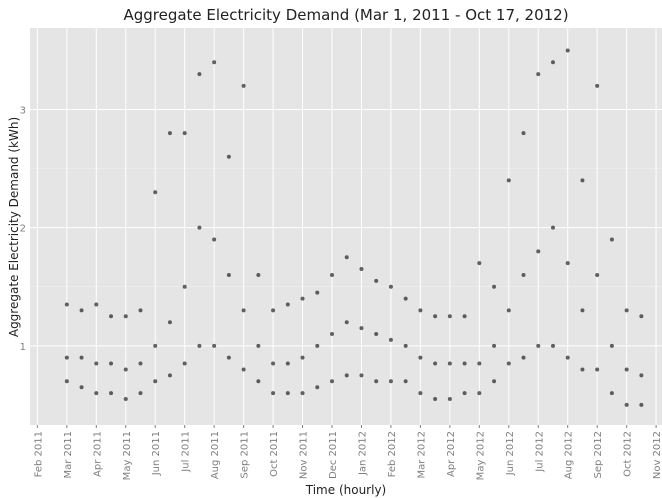  What do you see at coordinates (657, 455) in the screenshot?
I see `x-tick-label: Nov 2012` at bounding box center [657, 455].